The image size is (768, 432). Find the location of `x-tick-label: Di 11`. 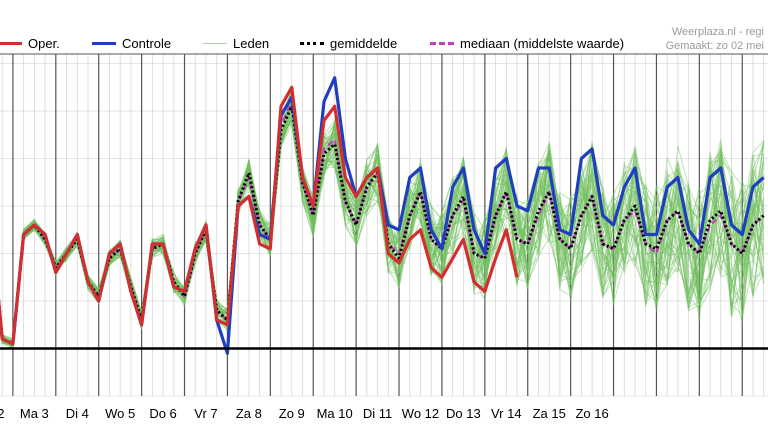

x-tick-label: Di 11 is located at coordinates (377, 413).